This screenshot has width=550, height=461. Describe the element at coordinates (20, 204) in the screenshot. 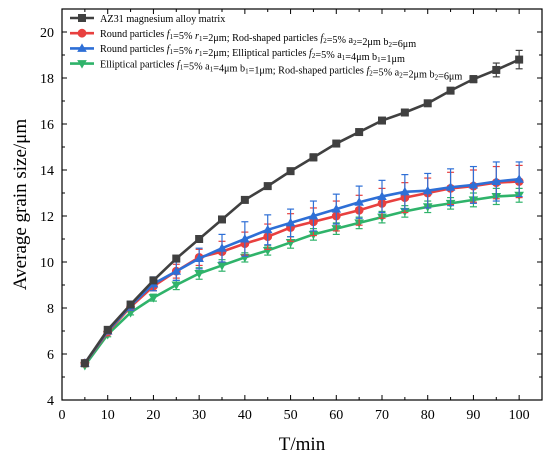

I see `y-axis-title: Average grain size/μm` at that location.